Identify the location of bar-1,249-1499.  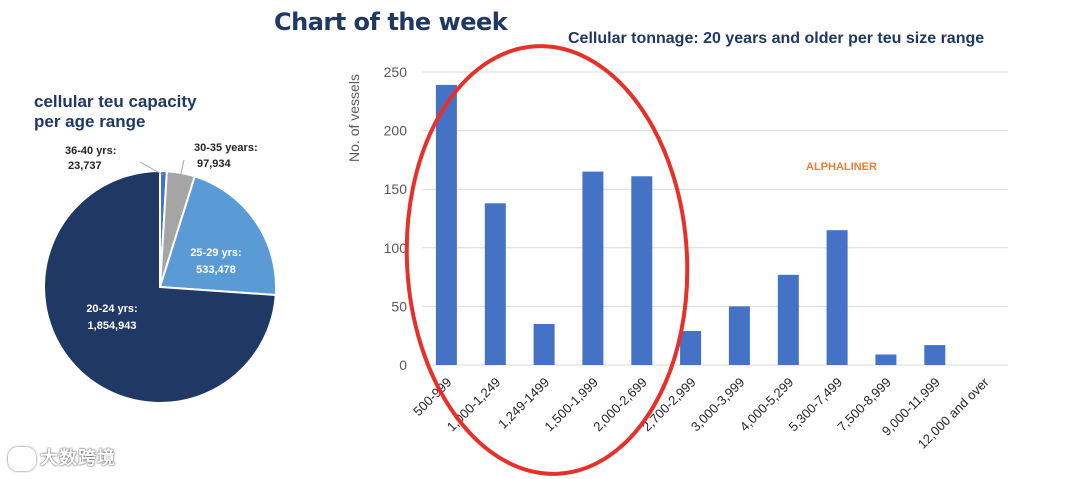
(544, 344).